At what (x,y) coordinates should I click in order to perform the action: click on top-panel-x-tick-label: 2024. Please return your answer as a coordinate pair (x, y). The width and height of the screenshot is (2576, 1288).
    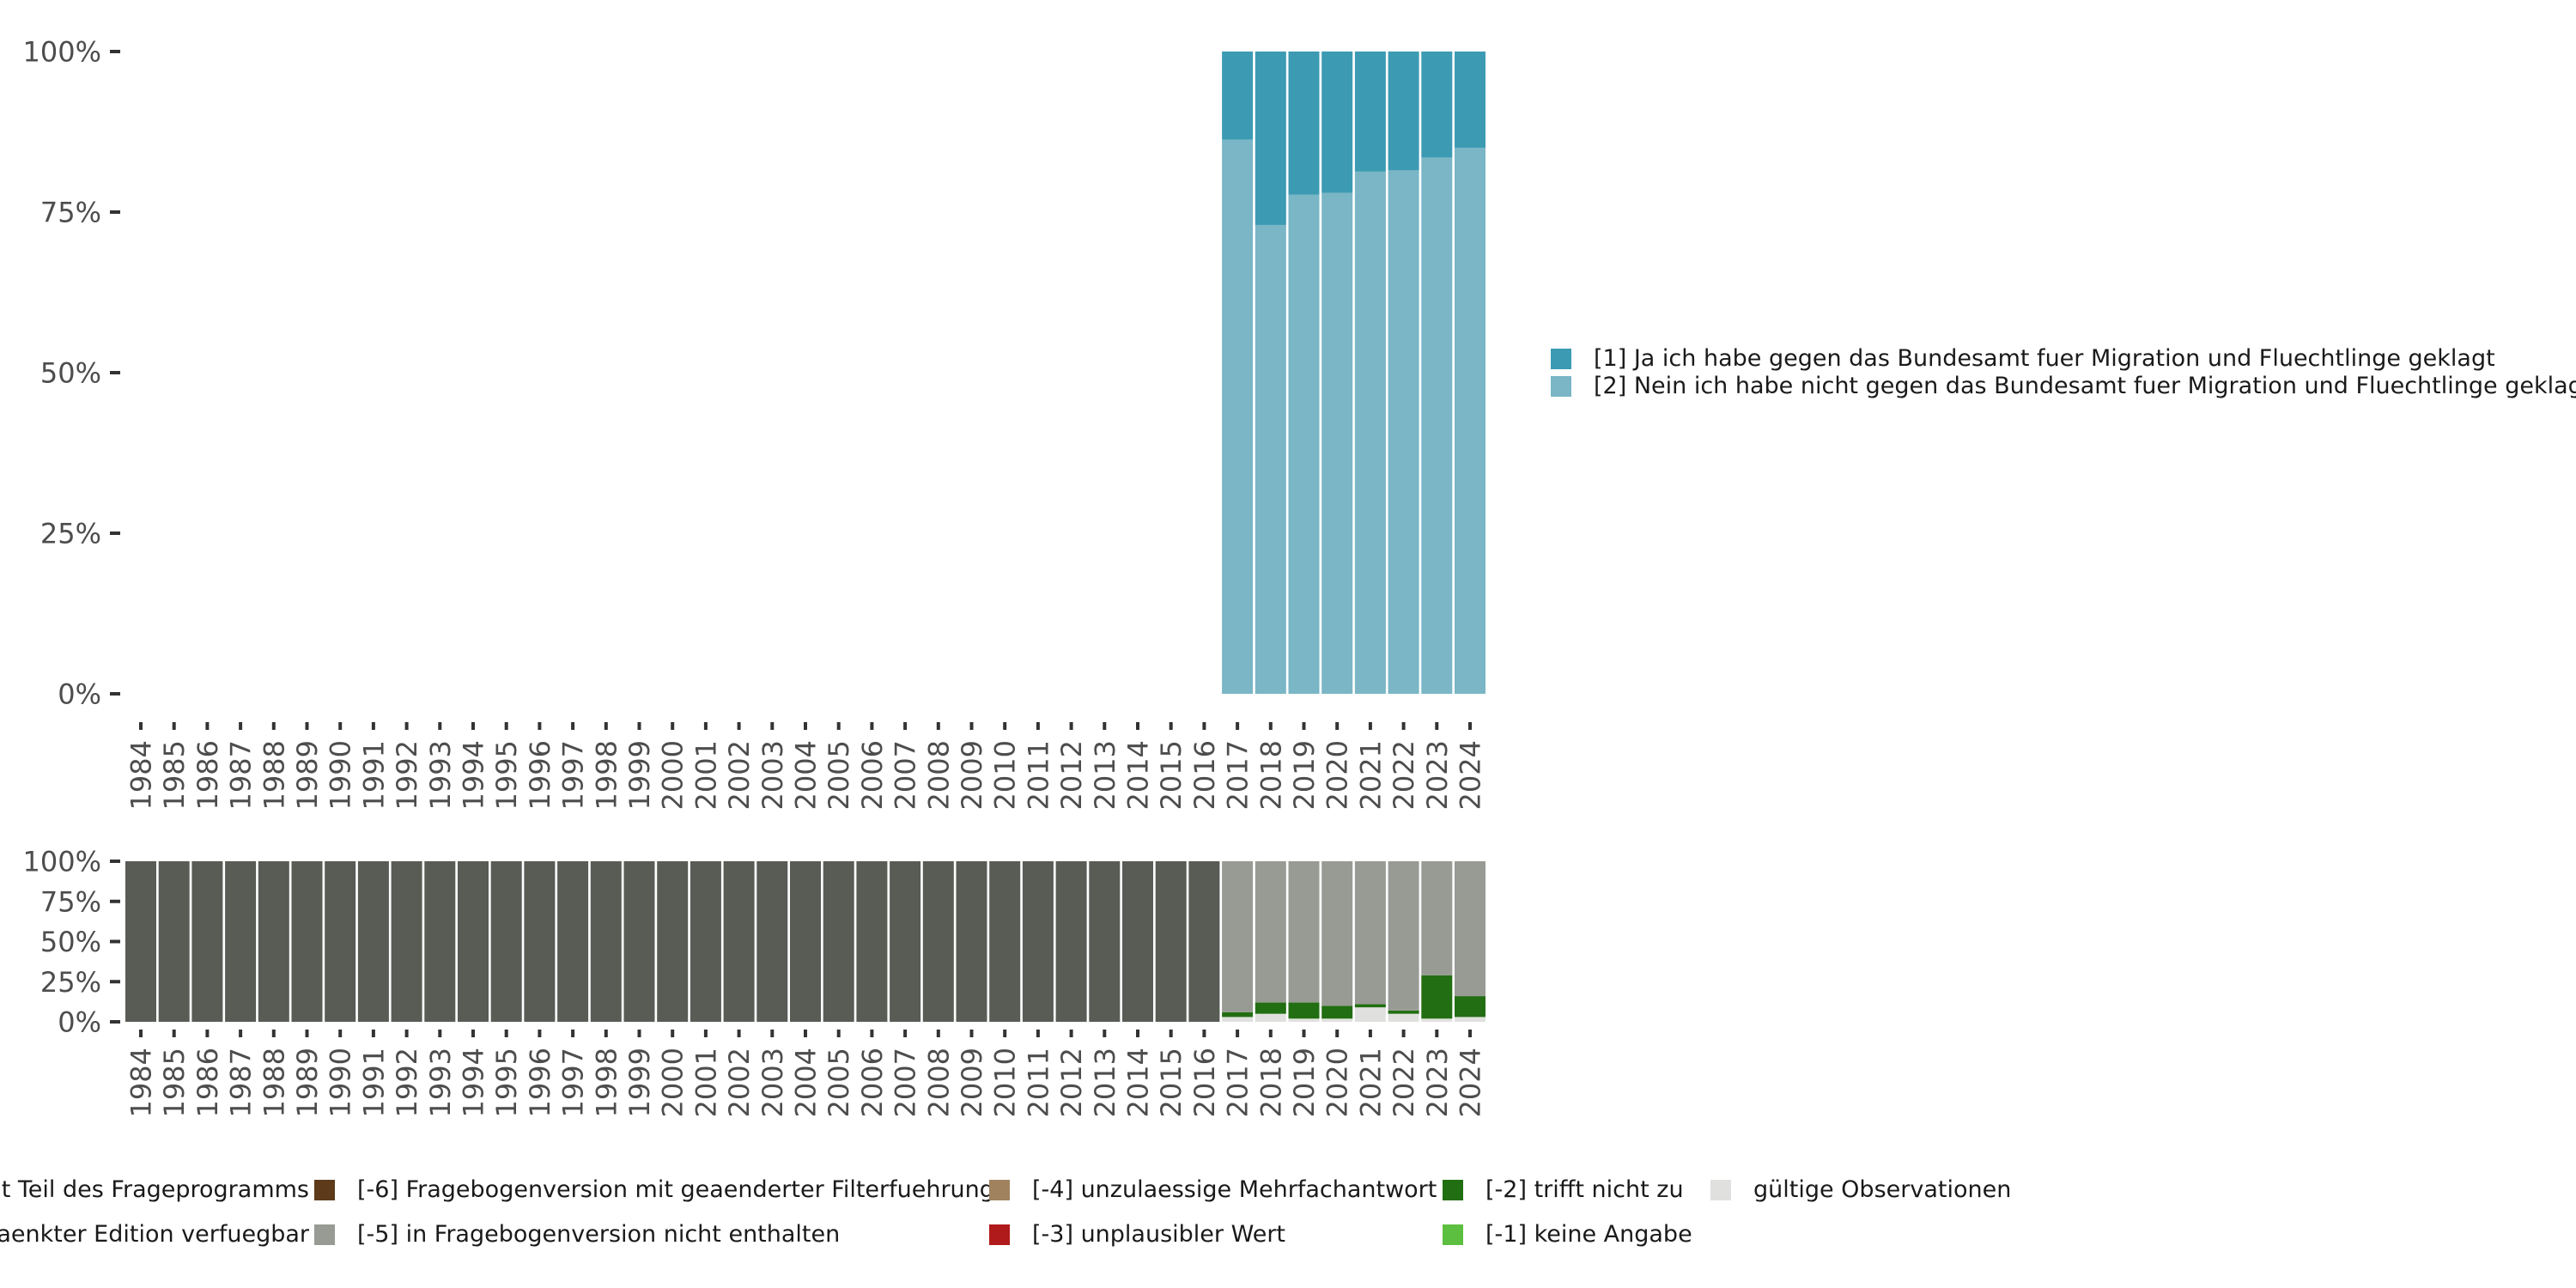
    Looking at the image, I should click on (1471, 775).